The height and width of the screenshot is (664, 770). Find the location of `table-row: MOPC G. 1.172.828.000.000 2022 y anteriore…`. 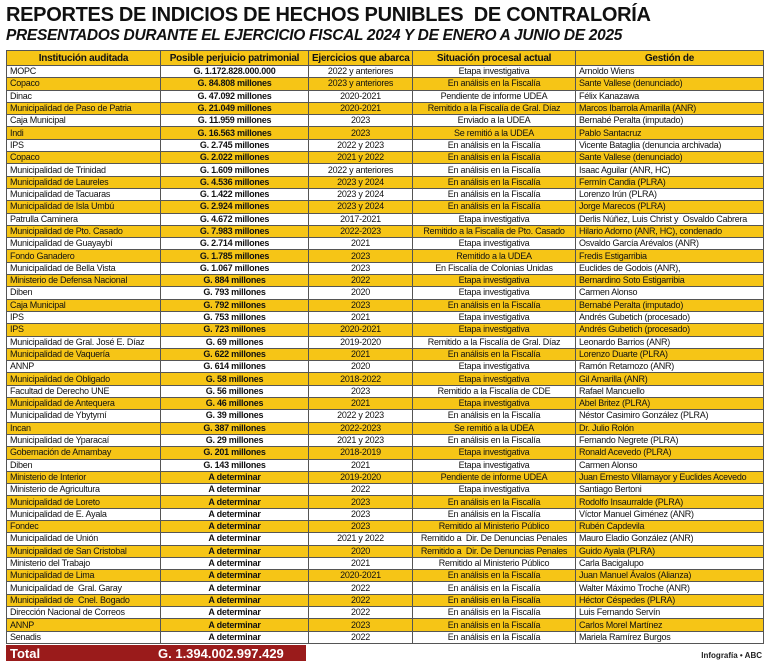

table-row: MOPC G. 1.172.828.000.000 2022 y anteriore… is located at coordinates (385, 71).